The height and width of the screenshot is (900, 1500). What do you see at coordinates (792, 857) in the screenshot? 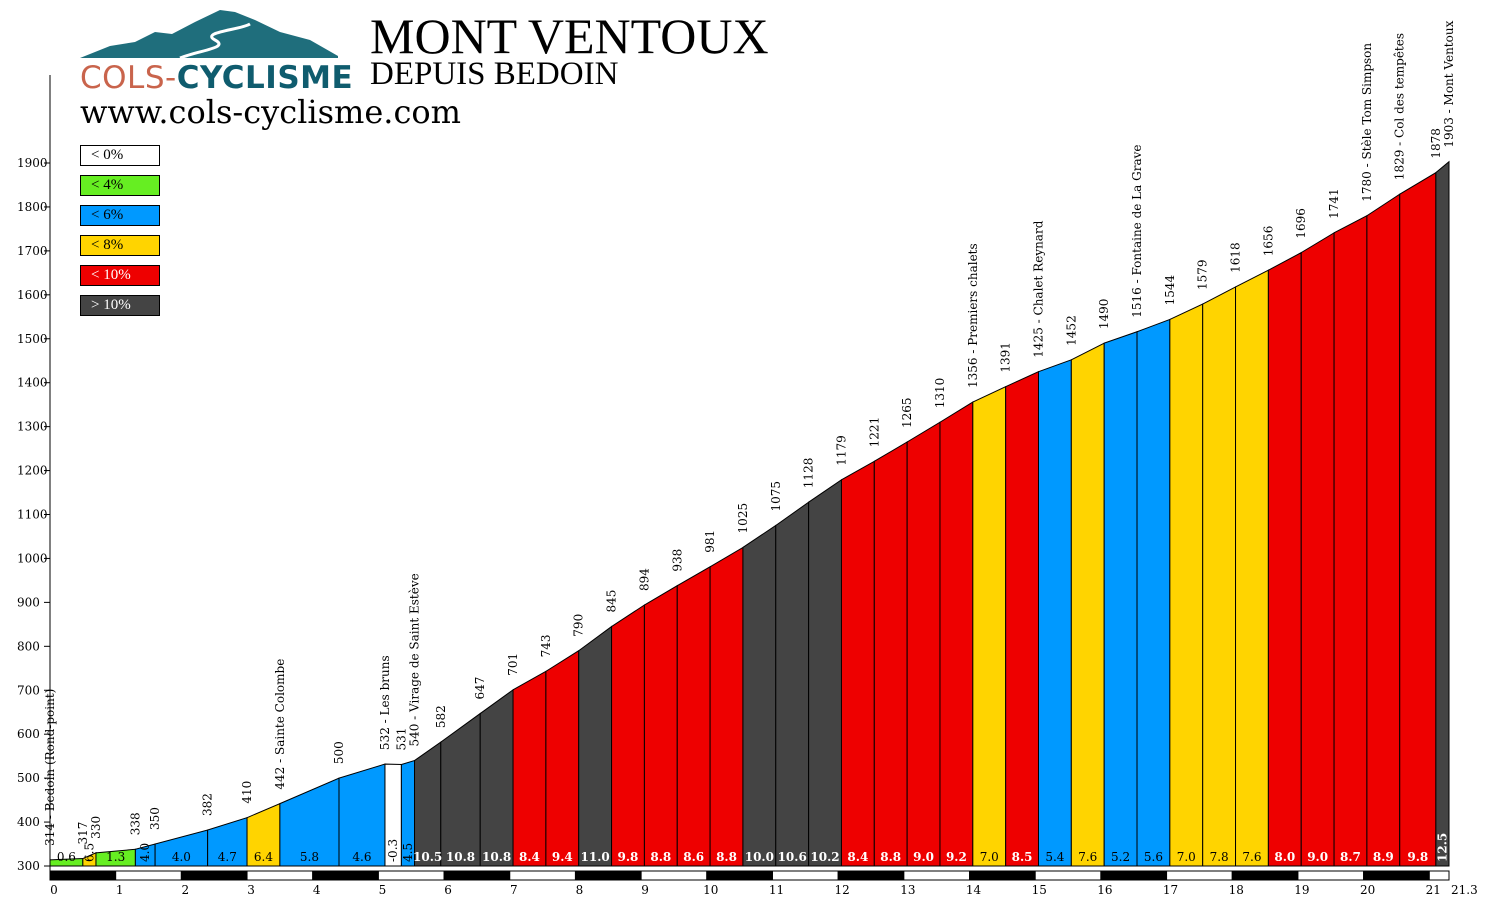
I see `grade-label: 10.6` at bounding box center [792, 857].